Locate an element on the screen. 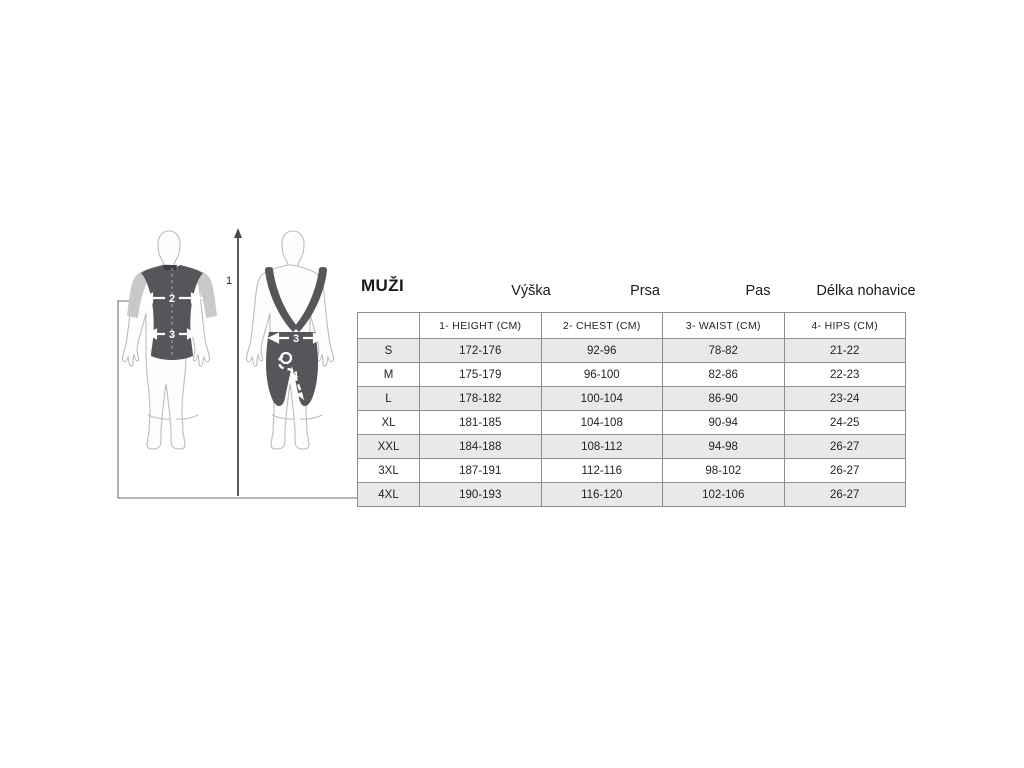  cell-size: S is located at coordinates (388, 350).